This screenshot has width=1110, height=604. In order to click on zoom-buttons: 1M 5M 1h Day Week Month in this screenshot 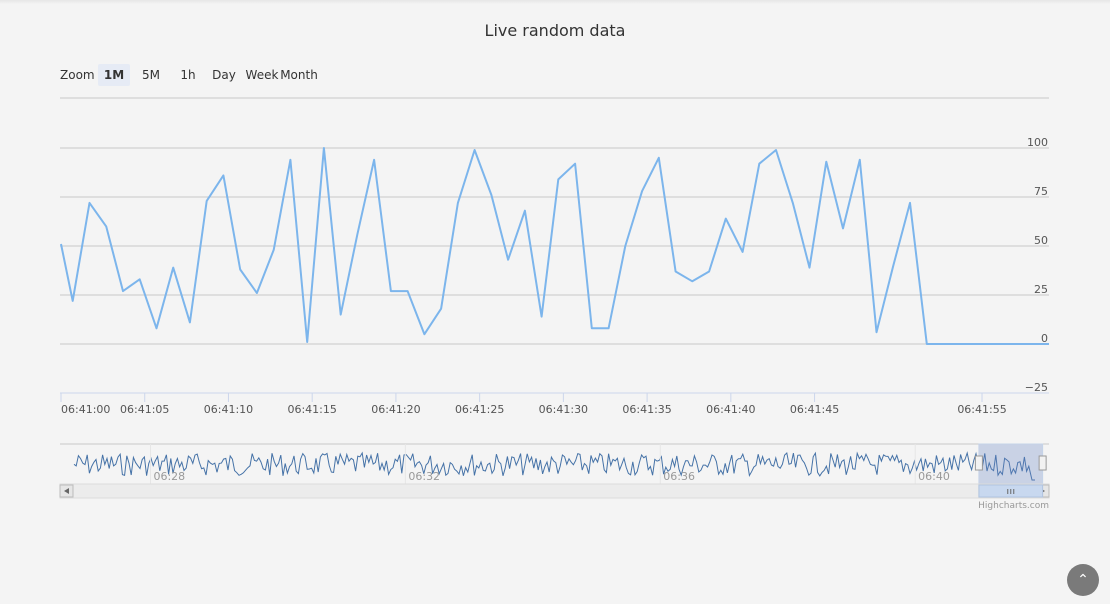, I will do `click(208, 75)`.